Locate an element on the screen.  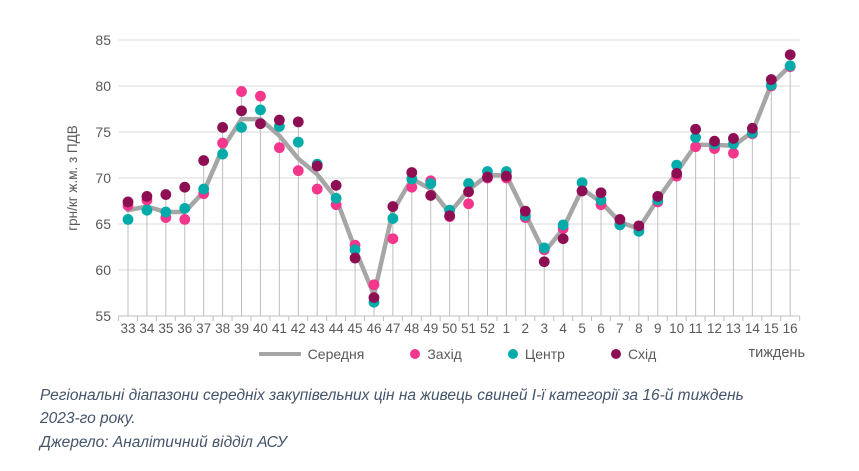
x-tick-label: 41 is located at coordinates (279, 328).